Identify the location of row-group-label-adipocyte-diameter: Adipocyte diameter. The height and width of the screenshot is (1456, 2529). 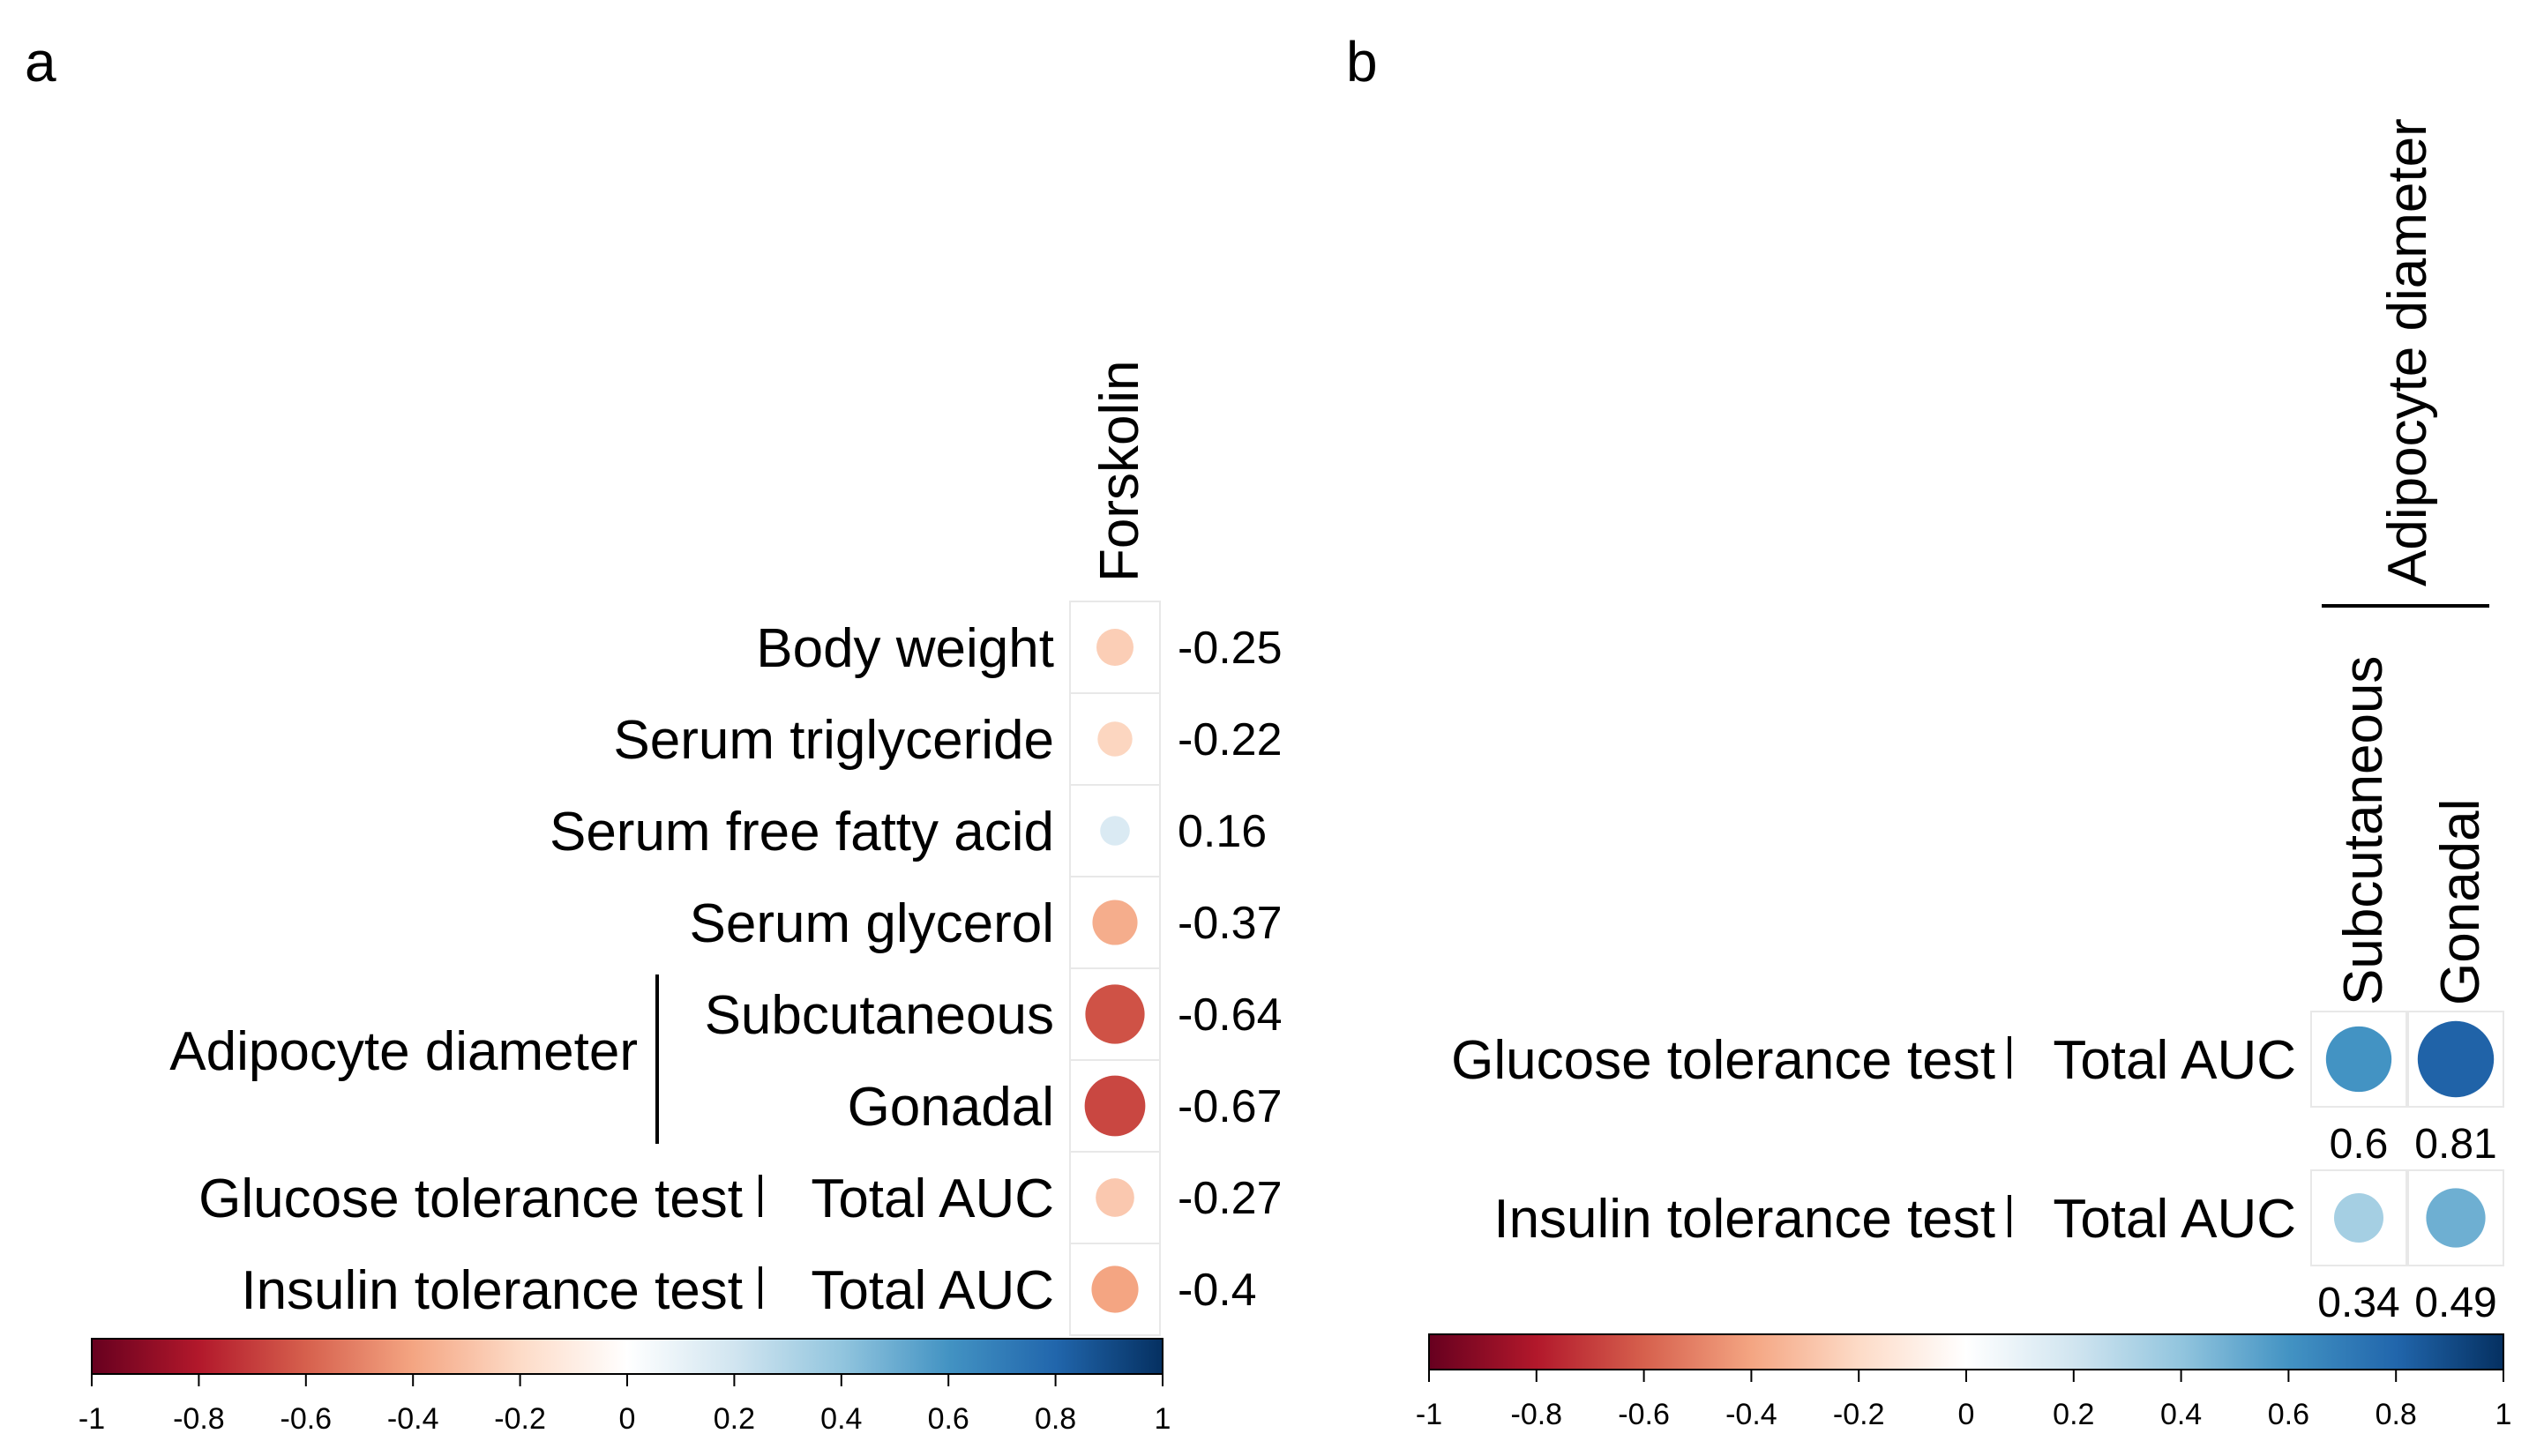
(403, 1051).